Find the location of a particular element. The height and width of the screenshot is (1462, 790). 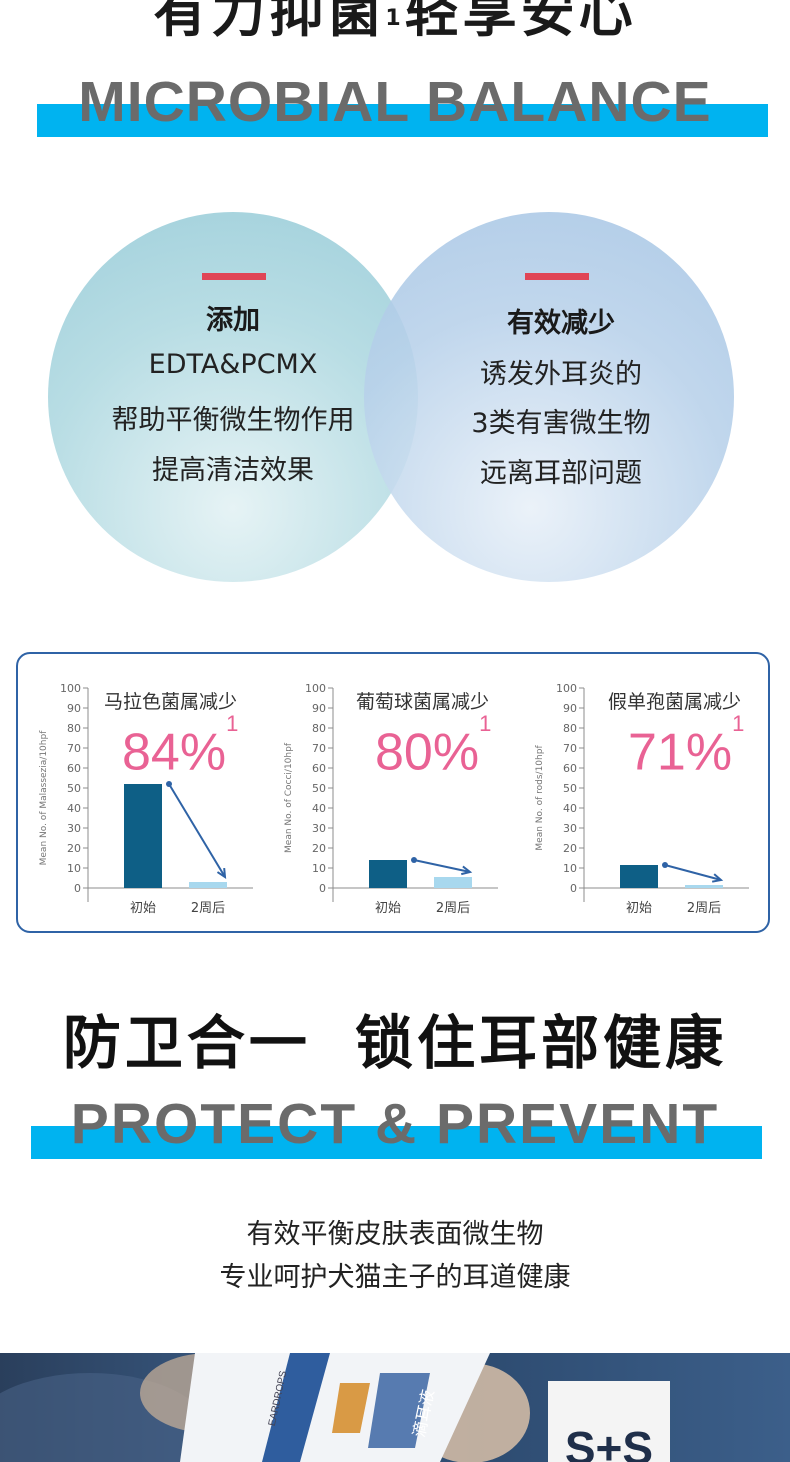

chart-1-category-label: 2周后 is located at coordinates (208, 908).